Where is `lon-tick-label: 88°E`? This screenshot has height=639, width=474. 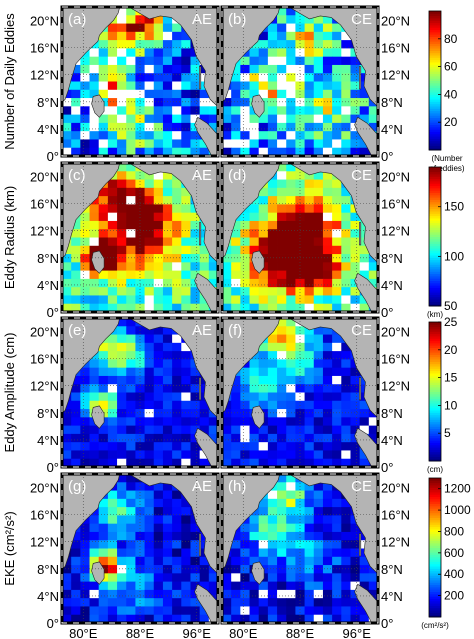
lon-tick-label: 88°E is located at coordinates (300, 632).